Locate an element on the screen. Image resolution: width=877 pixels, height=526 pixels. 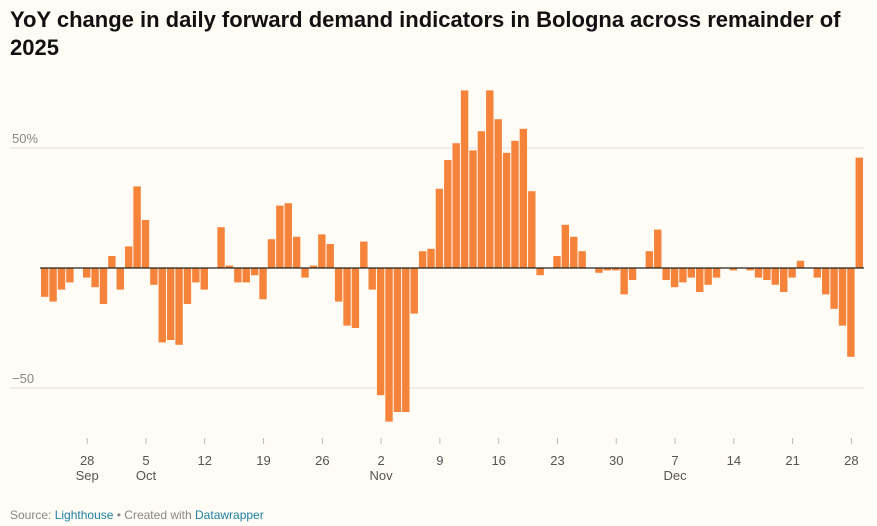
x-tick-label: 2 is located at coordinates (381, 460).